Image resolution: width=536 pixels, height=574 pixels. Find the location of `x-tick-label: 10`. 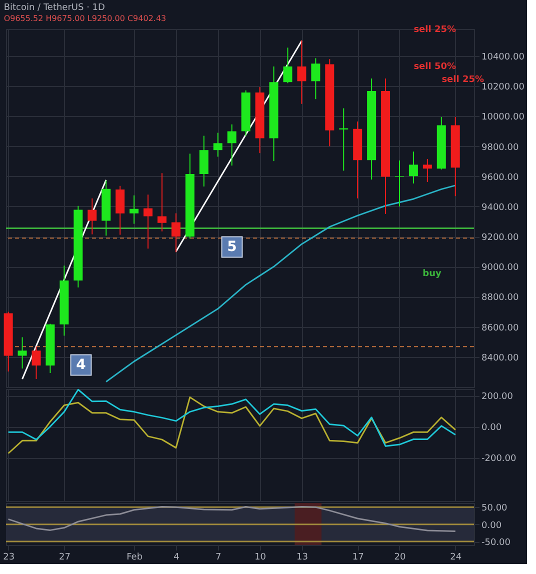

x-tick-label: 10 is located at coordinates (260, 557).